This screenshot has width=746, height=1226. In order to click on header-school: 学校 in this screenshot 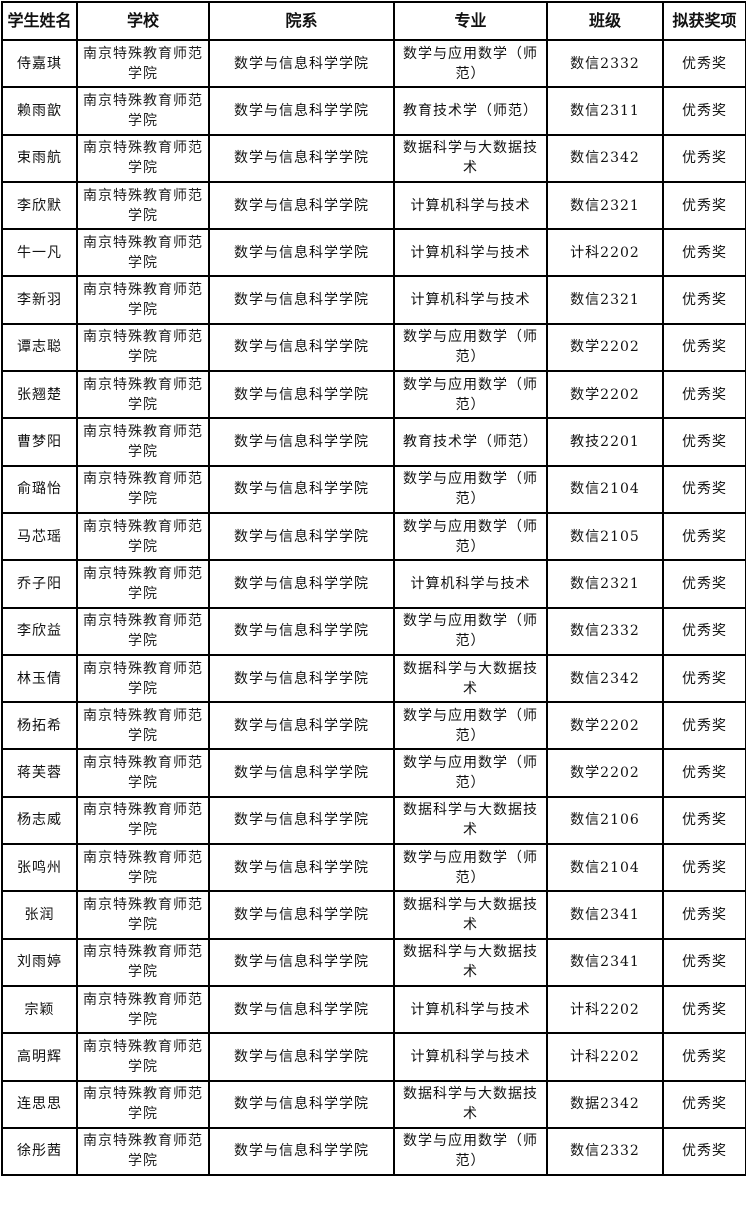, I will do `click(143, 21)`.